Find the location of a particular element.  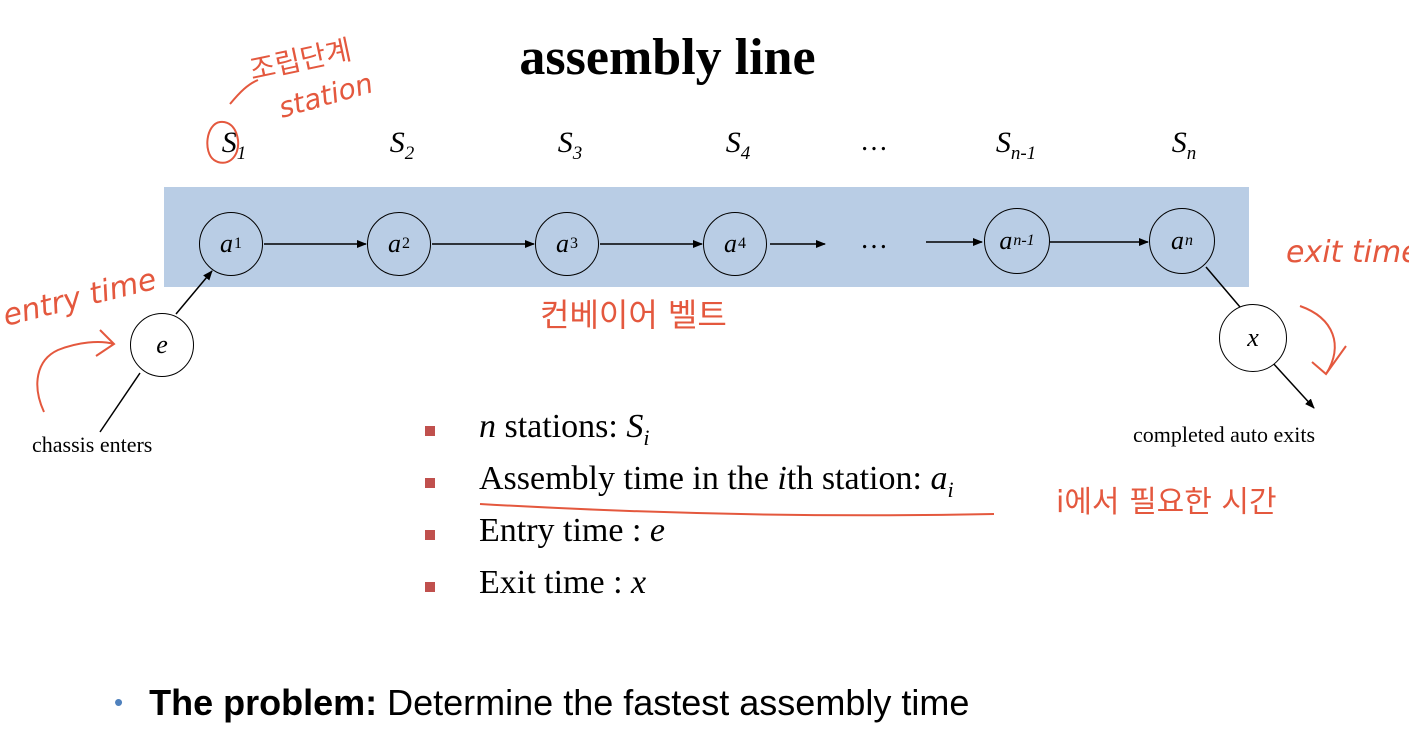

problem-text: Determine the fastest assembly time is located at coordinates (673, 702).